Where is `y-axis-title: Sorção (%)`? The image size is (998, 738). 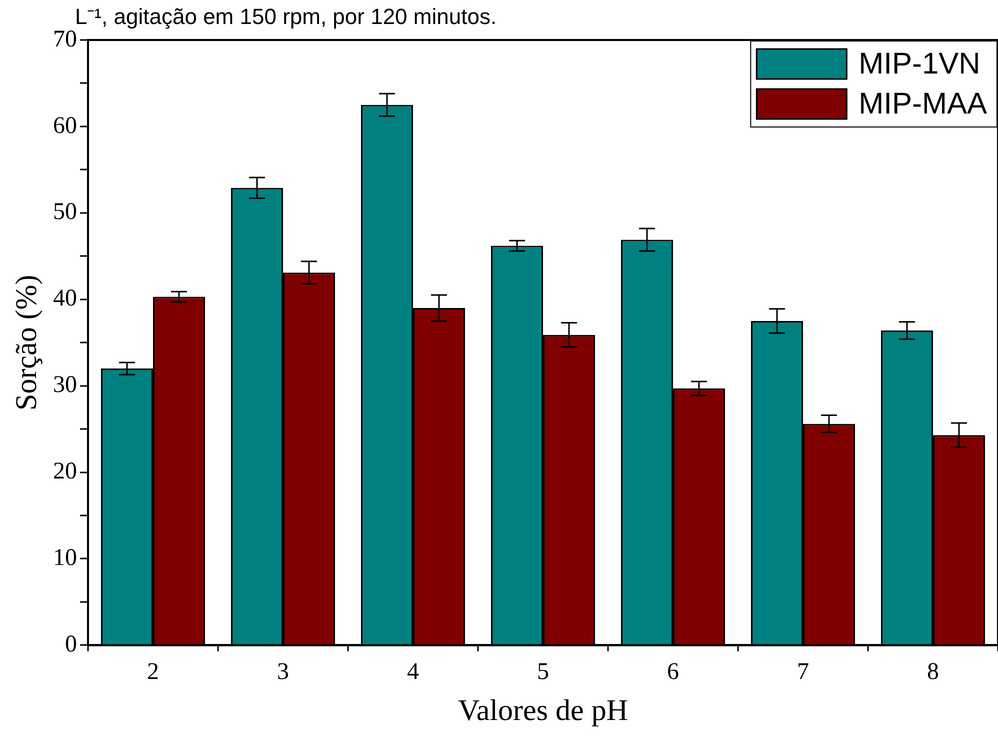
y-axis-title: Sorção (%) is located at coordinates (26, 342).